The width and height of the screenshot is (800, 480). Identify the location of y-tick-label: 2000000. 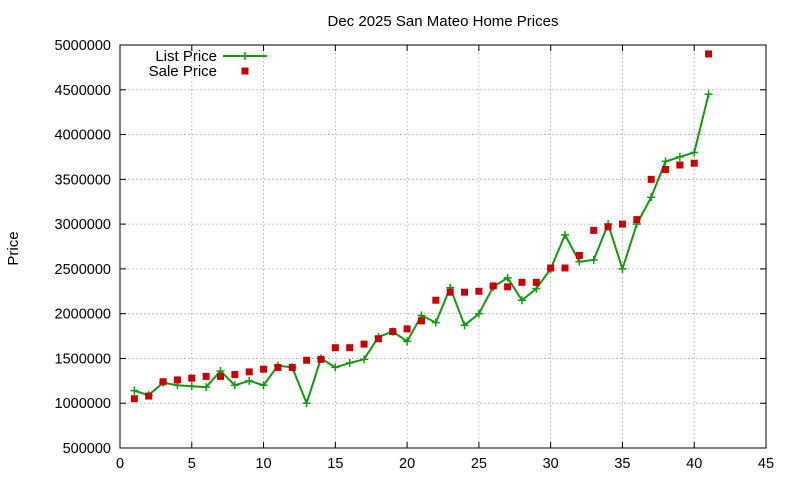
(83, 315).